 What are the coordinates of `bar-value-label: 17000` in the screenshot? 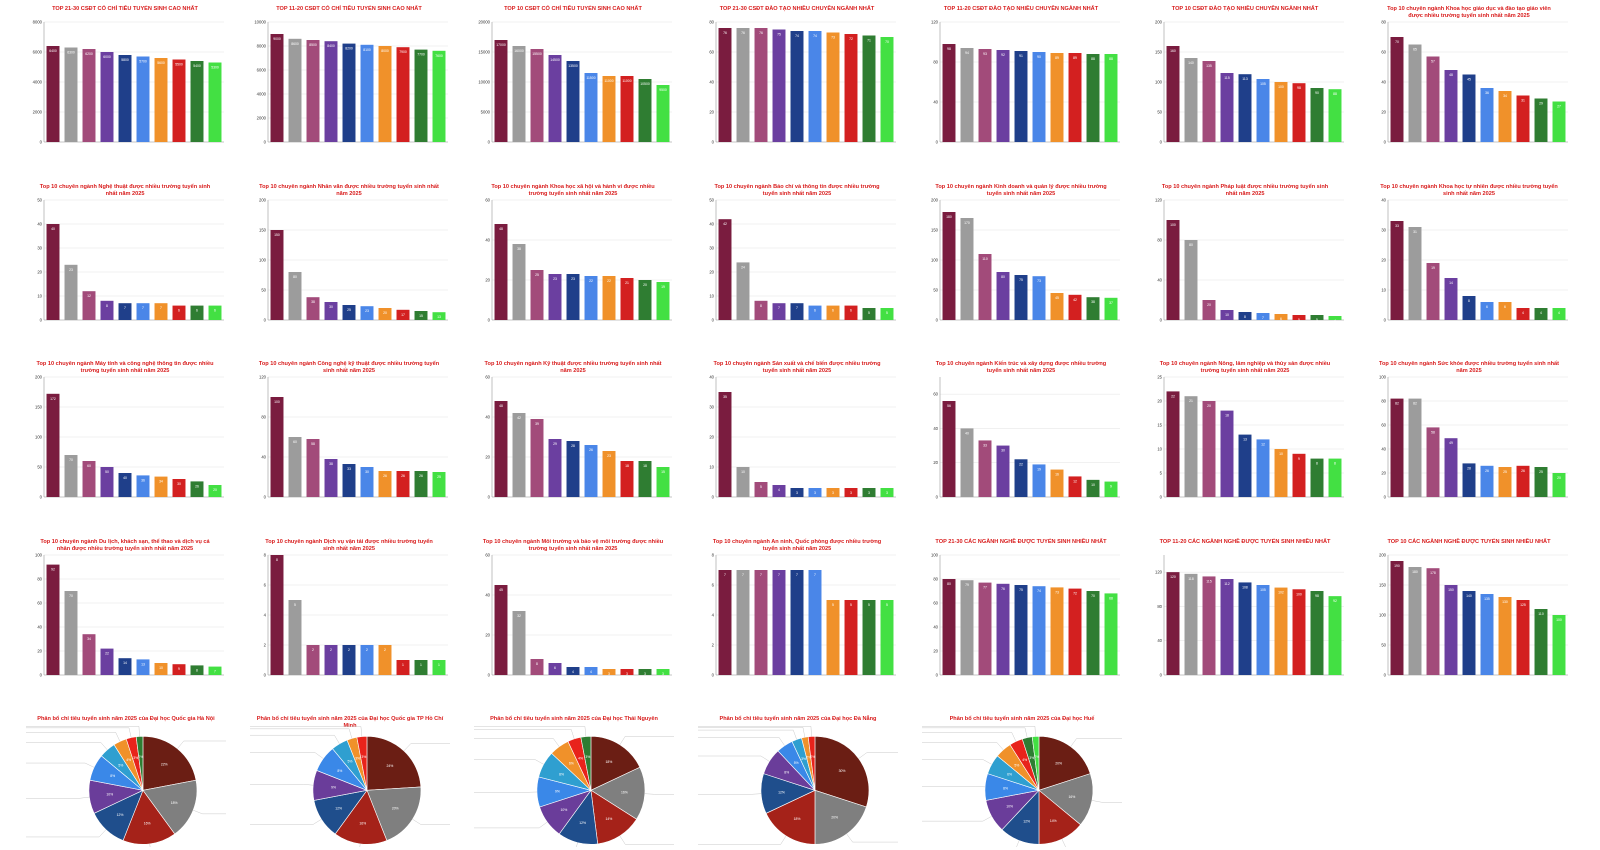 It's located at (501, 45).